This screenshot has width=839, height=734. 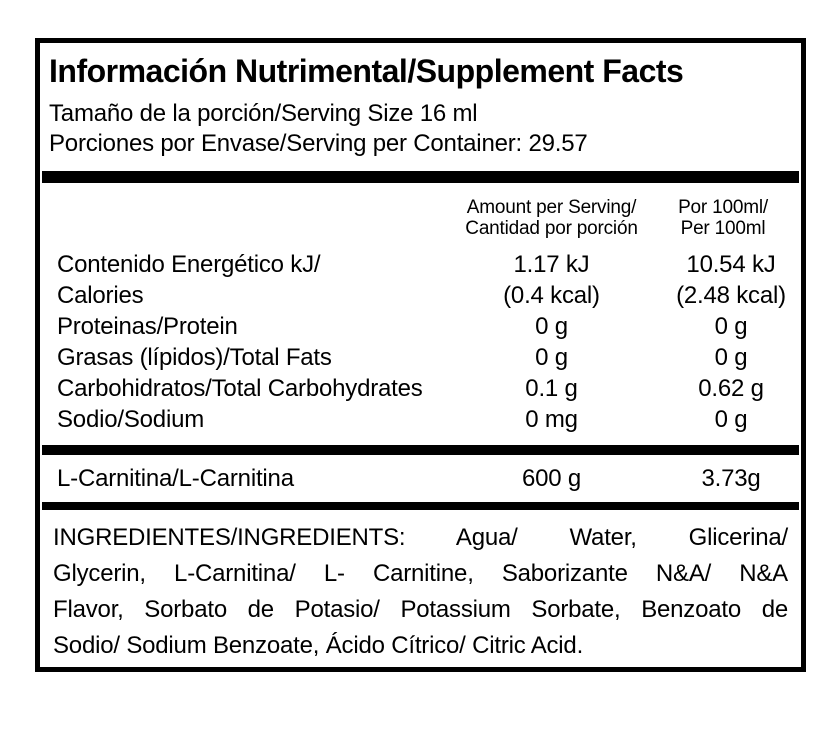 I want to click on supplement-rows: L-Carnitina/L-Carnitina 600 g 3.73g, so click(x=420, y=478).